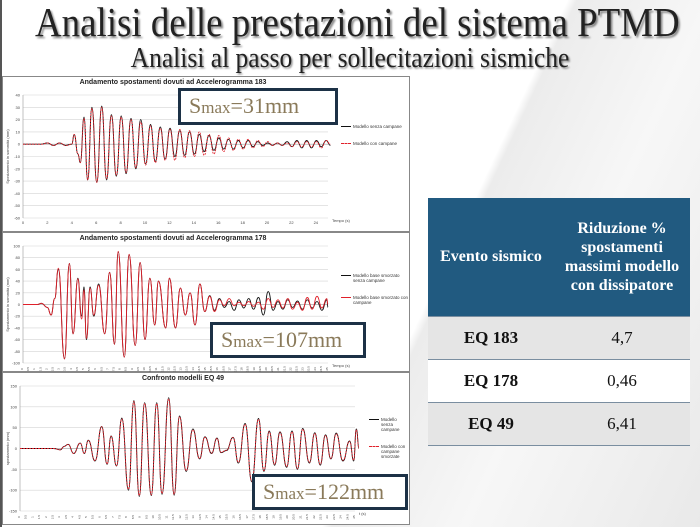 The image size is (700, 527). What do you see at coordinates (17, 316) in the screenshot?
I see `y-tick-label: -20` at bounding box center [17, 316].